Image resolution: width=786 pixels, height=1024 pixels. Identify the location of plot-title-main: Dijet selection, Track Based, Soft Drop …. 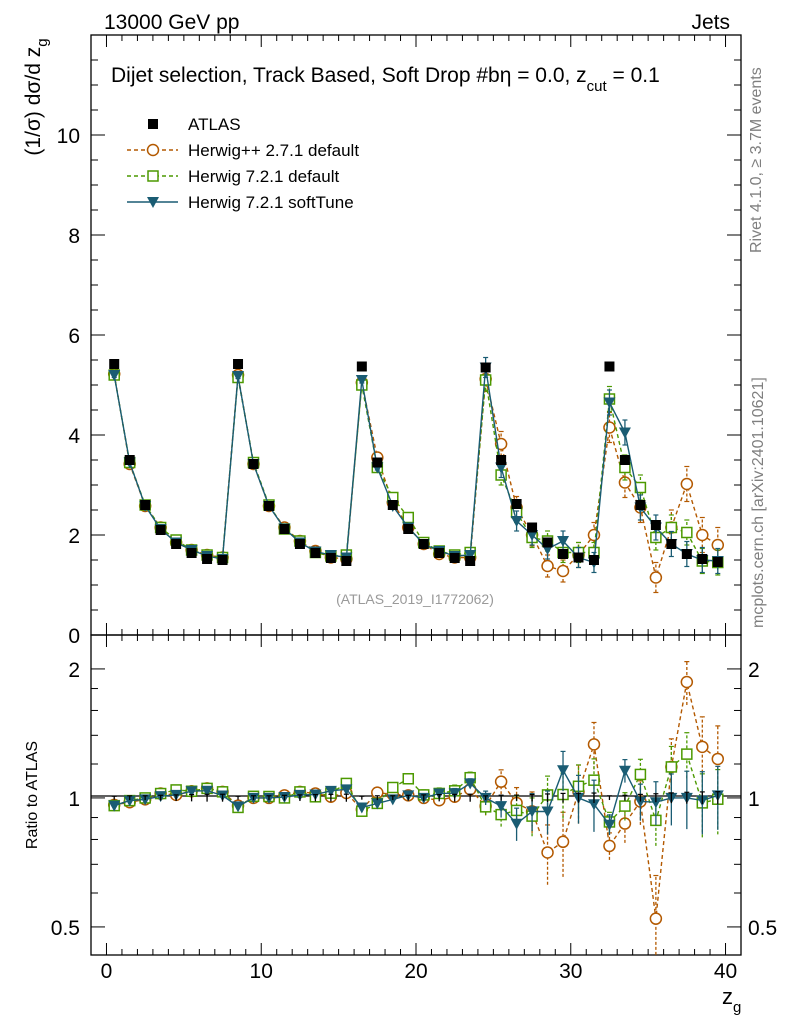
(305, 75).